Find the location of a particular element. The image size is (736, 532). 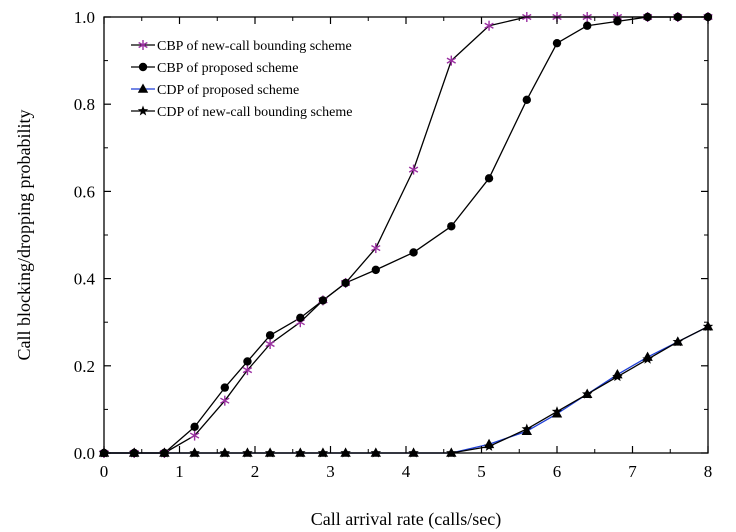

x-tick-label: 1 is located at coordinates (179, 471).